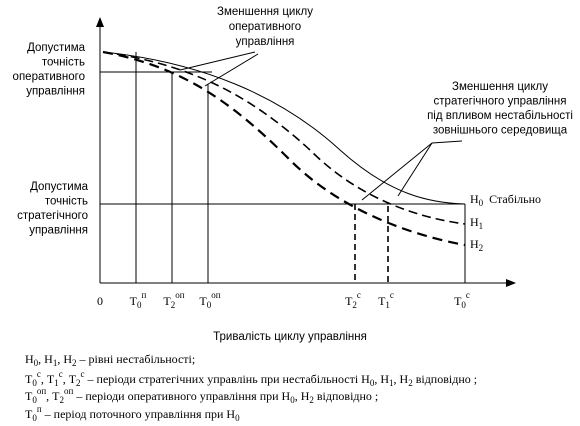 The height and width of the screenshot is (426, 580). Describe the element at coordinates (265, 12) in the screenshot. I see `top-label: Зменшення циклу` at that location.